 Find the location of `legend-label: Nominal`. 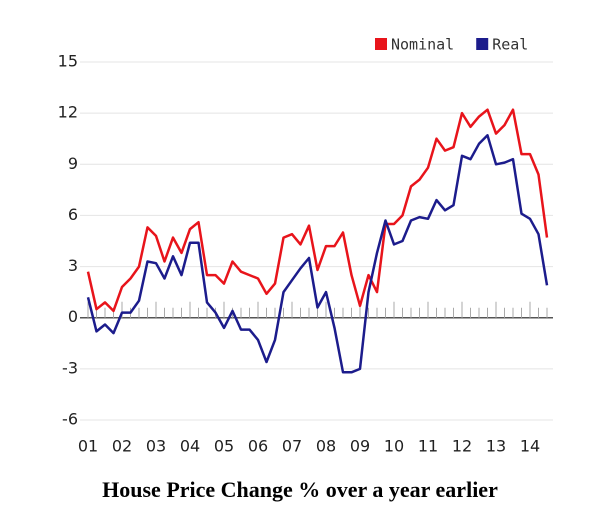

legend-label: Nominal is located at coordinates (422, 45).